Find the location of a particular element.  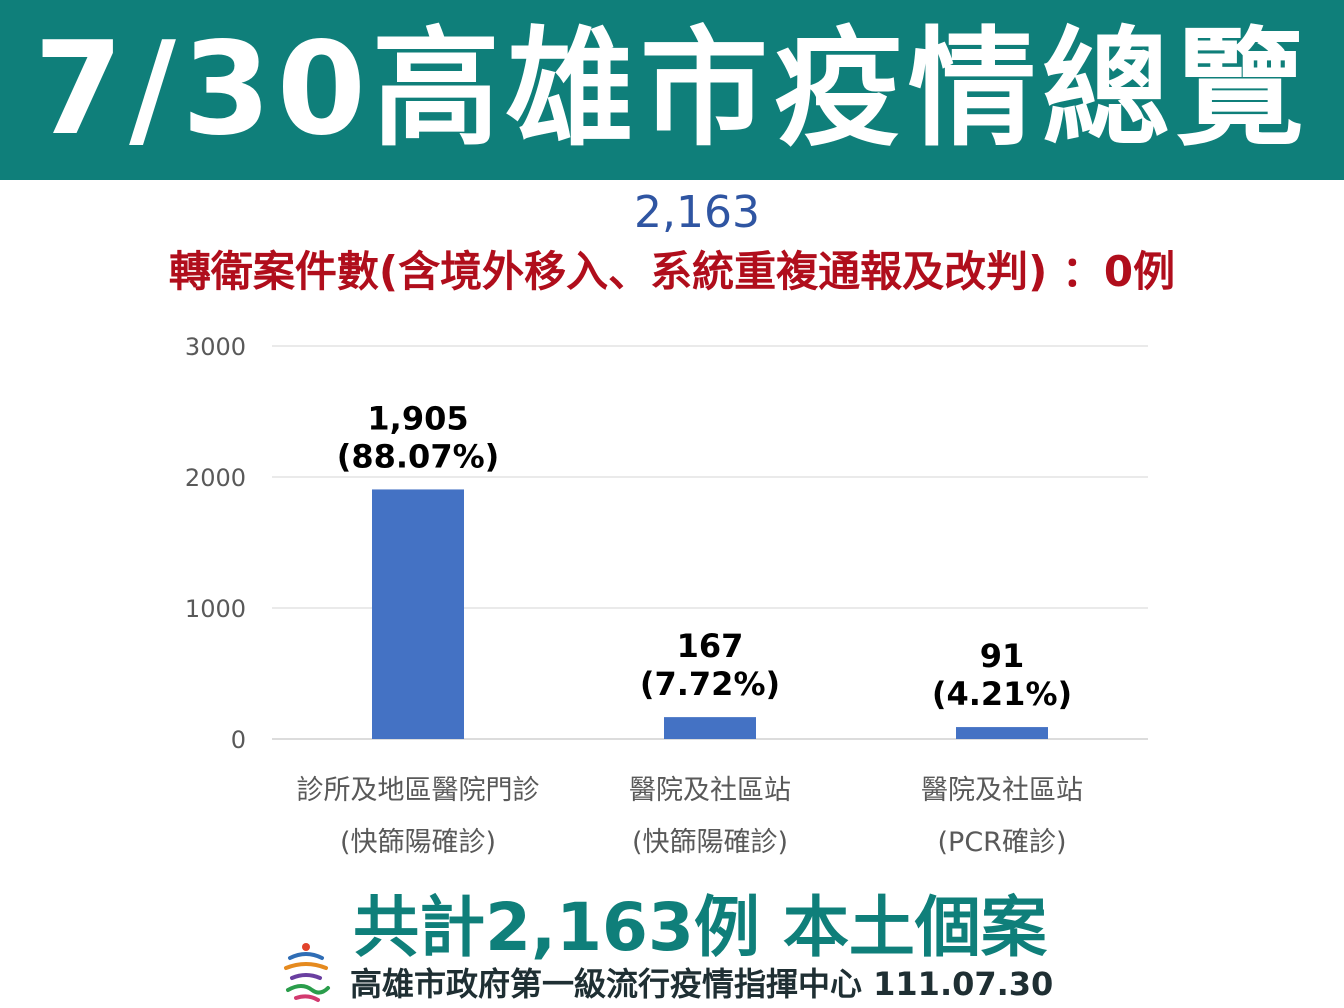

y-tick-label: 0 is located at coordinates (238, 740).